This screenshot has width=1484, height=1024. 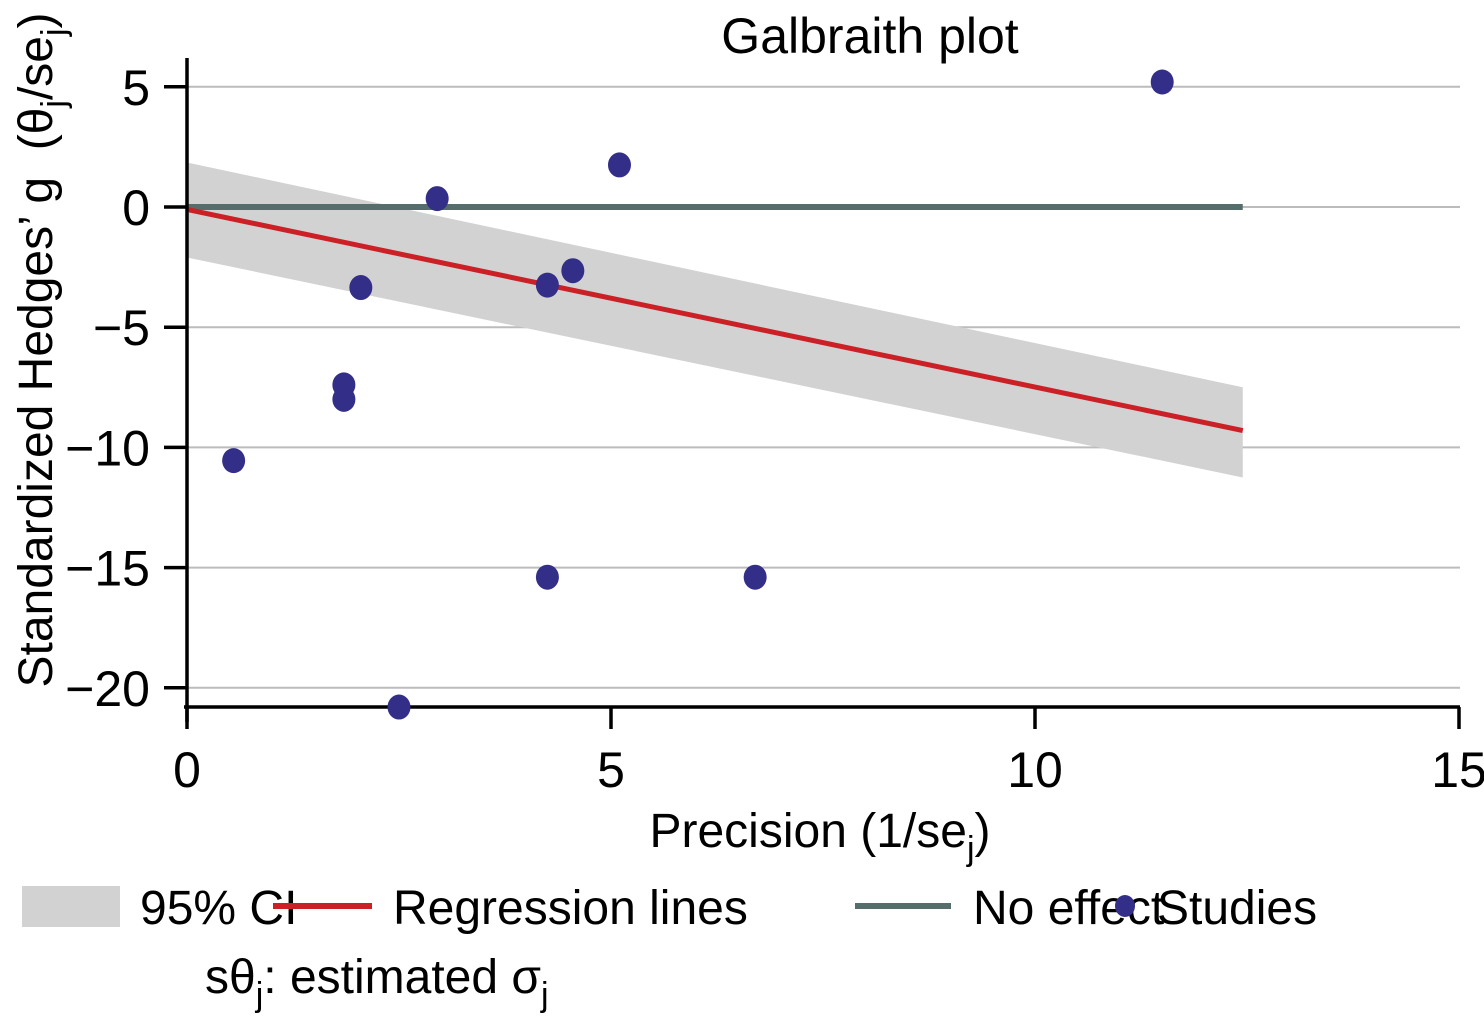 What do you see at coordinates (107, 569) in the screenshot?
I see `y-tick-label: −15` at bounding box center [107, 569].